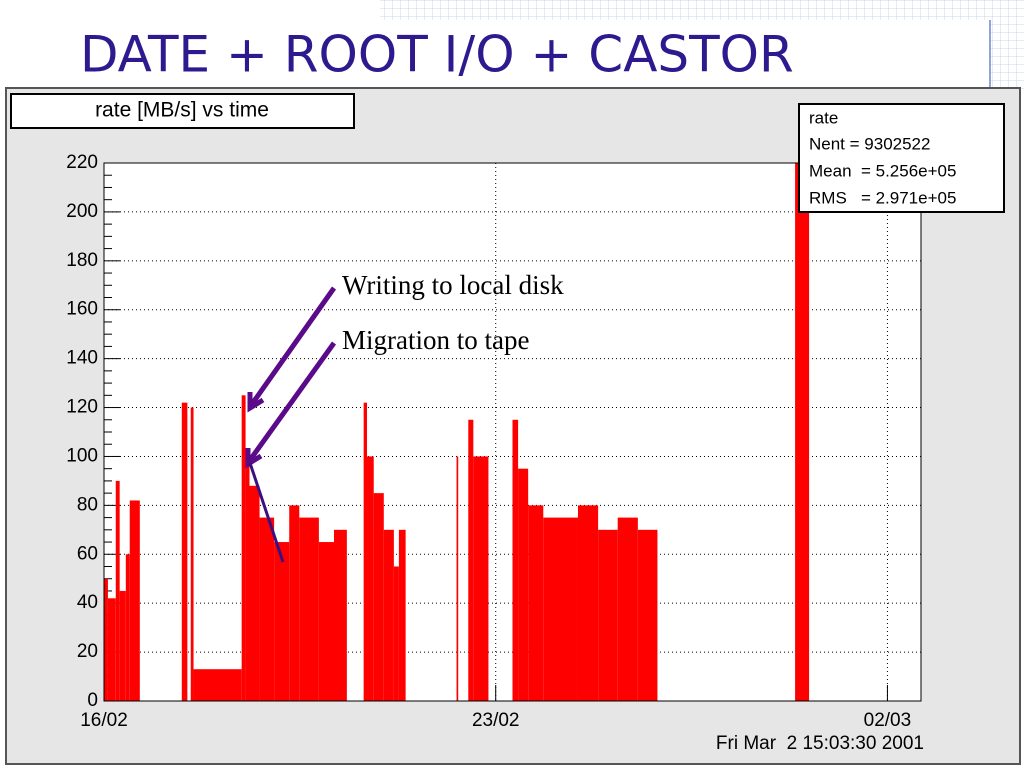 Image resolution: width=1024 pixels, height=768 pixels. What do you see at coordinates (453, 285) in the screenshot?
I see `annotation: Writing to local disk` at bounding box center [453, 285].